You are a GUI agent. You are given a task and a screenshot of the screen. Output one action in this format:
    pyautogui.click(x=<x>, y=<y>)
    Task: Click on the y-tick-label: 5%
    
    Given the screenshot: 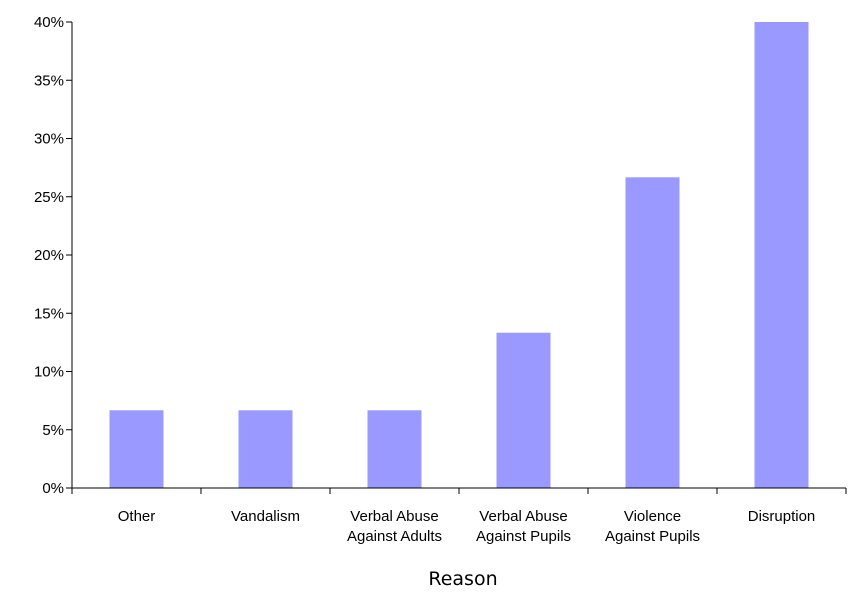 What is the action you would take?
    pyautogui.click(x=53, y=430)
    